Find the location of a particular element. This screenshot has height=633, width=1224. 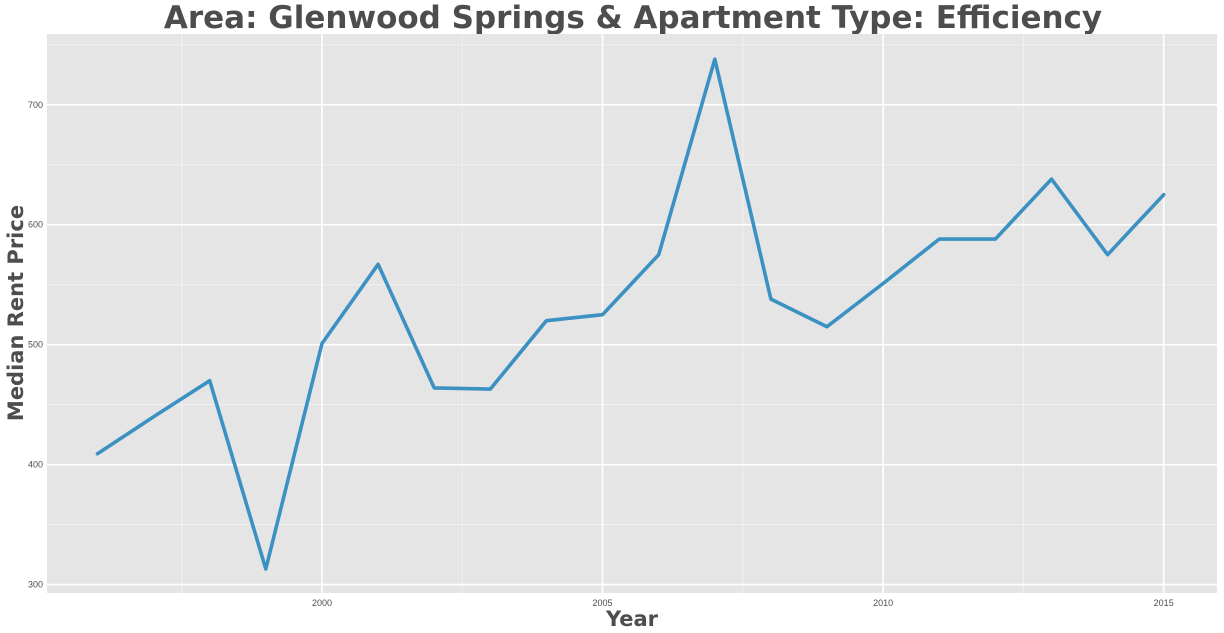

y-tick-label: 700 is located at coordinates (35, 105).